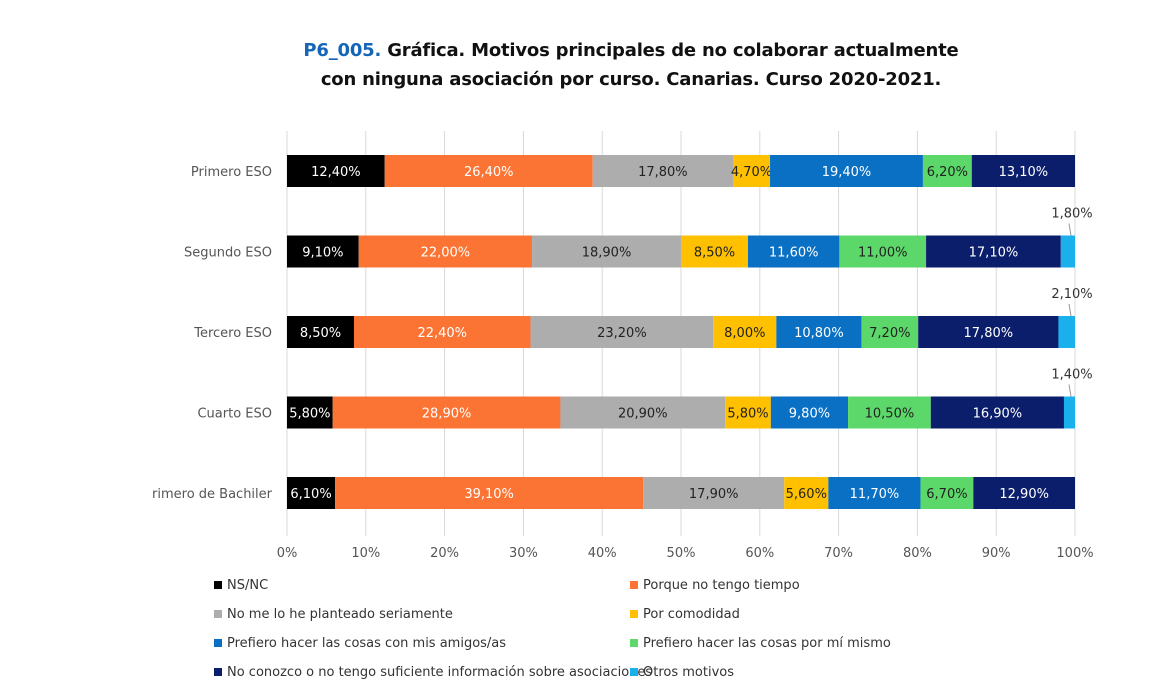 This screenshot has height=699, width=1173. Describe the element at coordinates (342, 50) in the screenshot. I see `title-code: P6_005.` at that location.